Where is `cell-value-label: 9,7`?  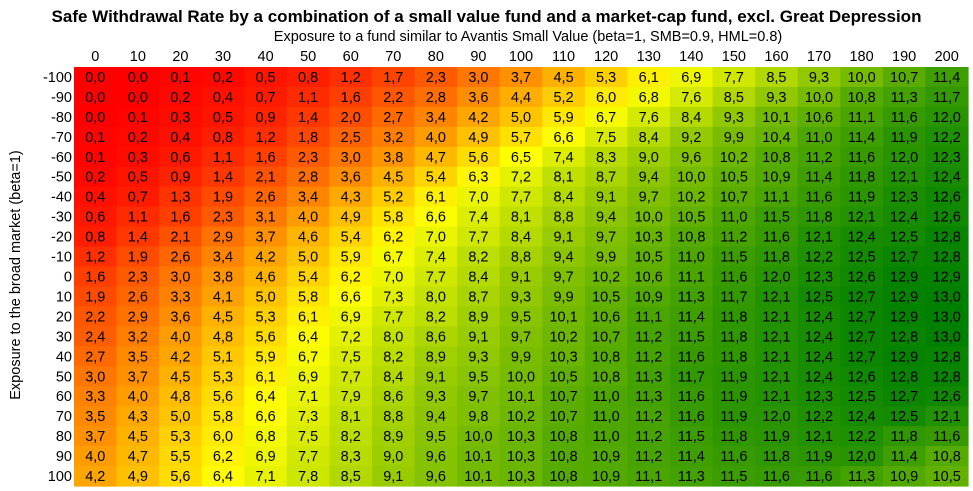 cell-value-label: 9,7 is located at coordinates (563, 278).